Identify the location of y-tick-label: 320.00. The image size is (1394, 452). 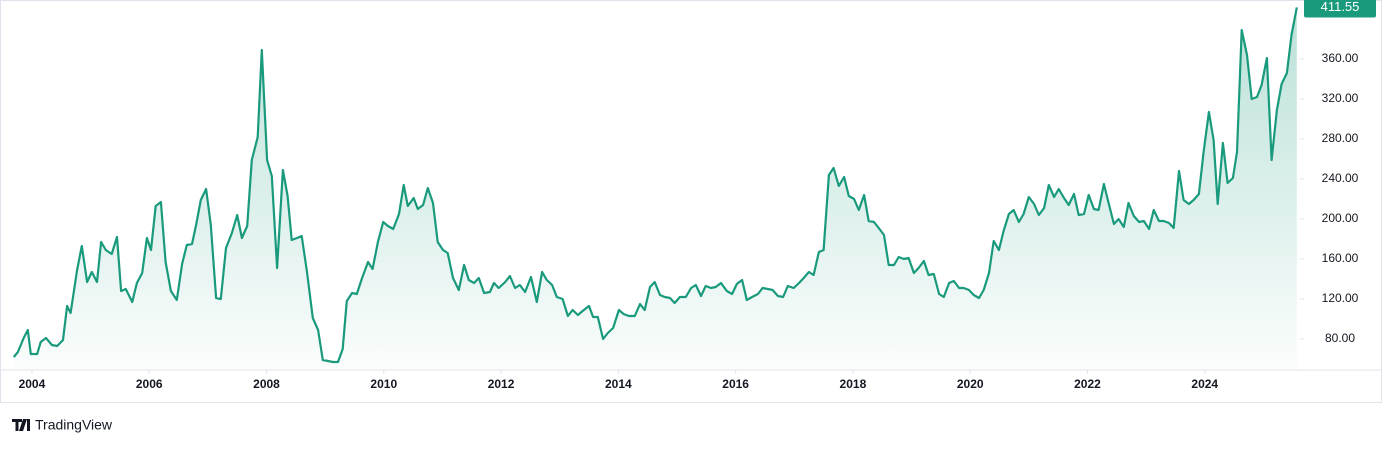
(1340, 98).